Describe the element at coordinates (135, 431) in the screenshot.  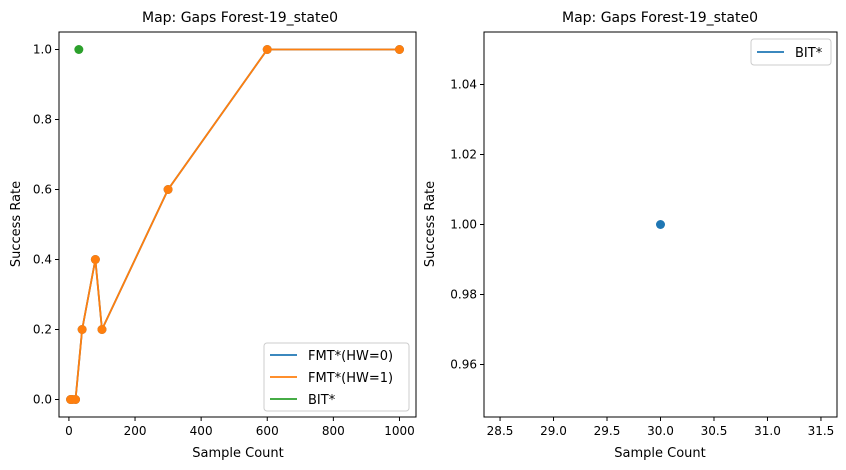
I see `left-xtick-label: 200` at that location.